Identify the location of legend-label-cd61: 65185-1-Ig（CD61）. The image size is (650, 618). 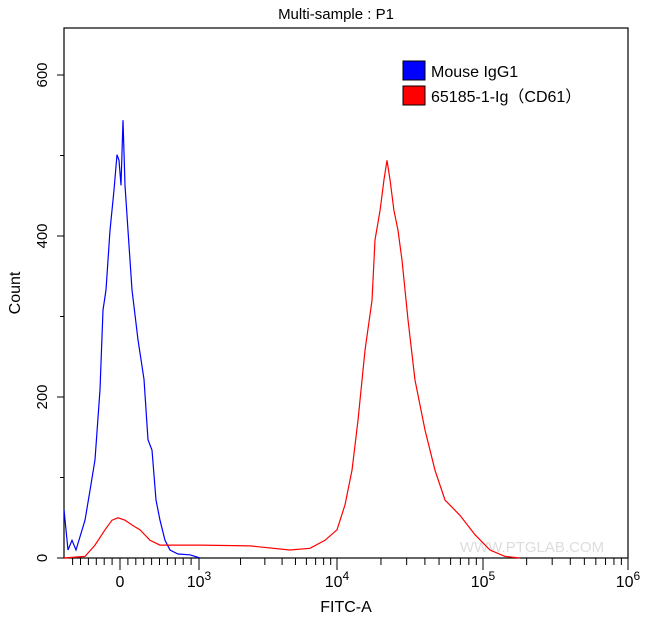
(506, 97).